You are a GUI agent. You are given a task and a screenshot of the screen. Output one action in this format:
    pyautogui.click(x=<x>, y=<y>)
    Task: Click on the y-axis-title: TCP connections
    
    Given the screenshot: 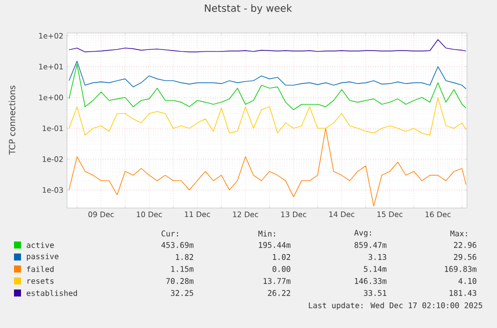 What is the action you would take?
    pyautogui.click(x=12, y=120)
    